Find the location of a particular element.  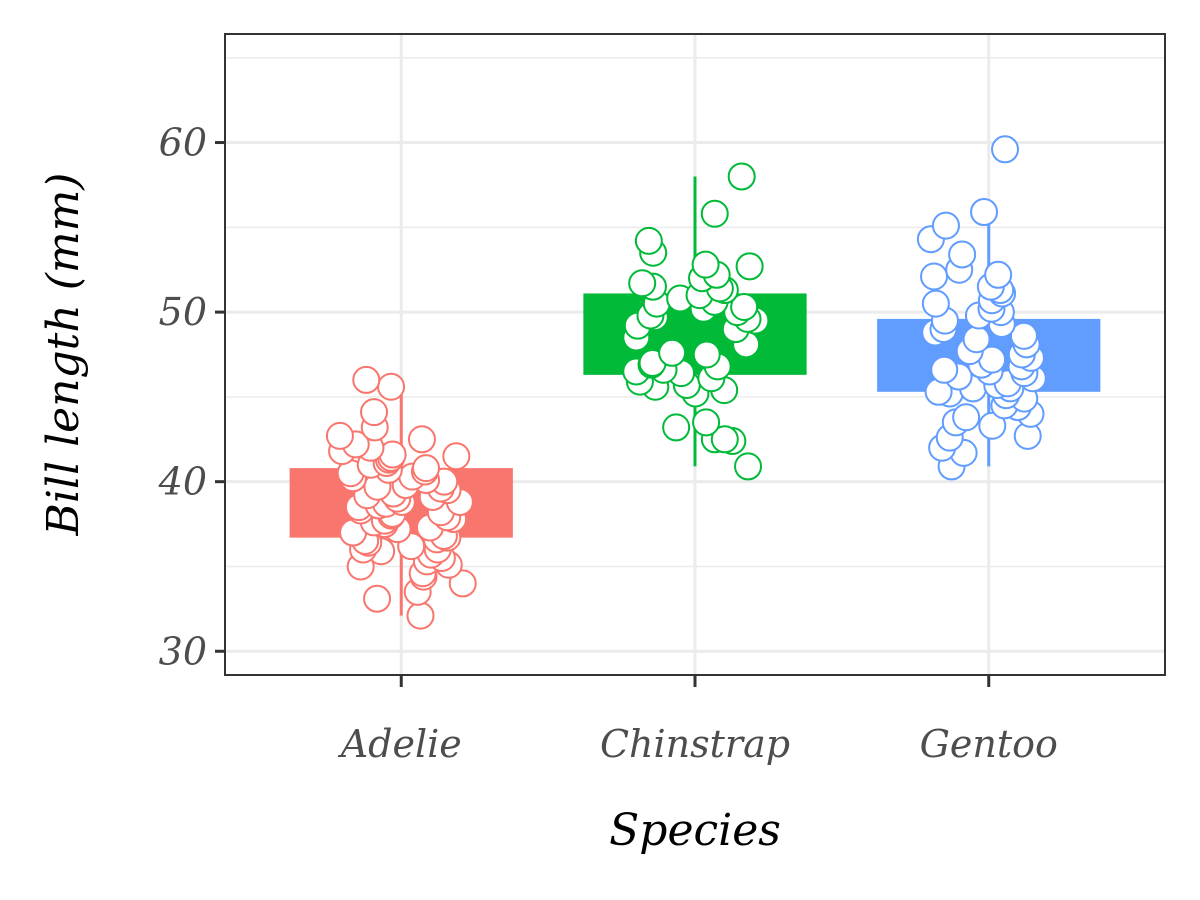

y-tick-label: 30 is located at coordinates (183, 651).